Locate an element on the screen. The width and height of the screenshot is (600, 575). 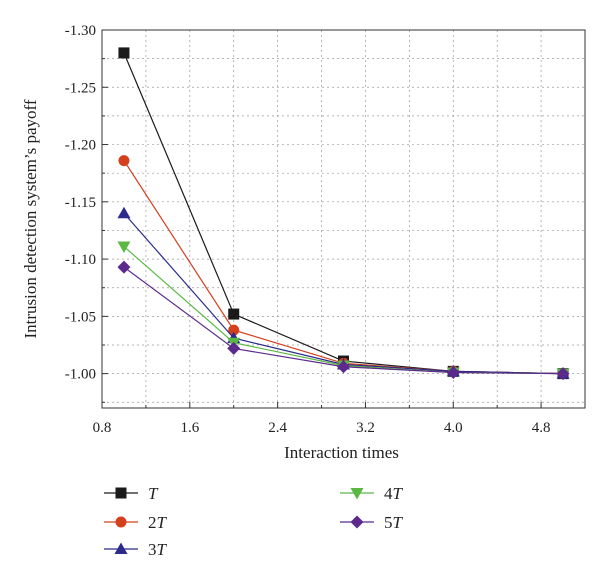
legend-label-prefix: 3 is located at coordinates (152, 549).